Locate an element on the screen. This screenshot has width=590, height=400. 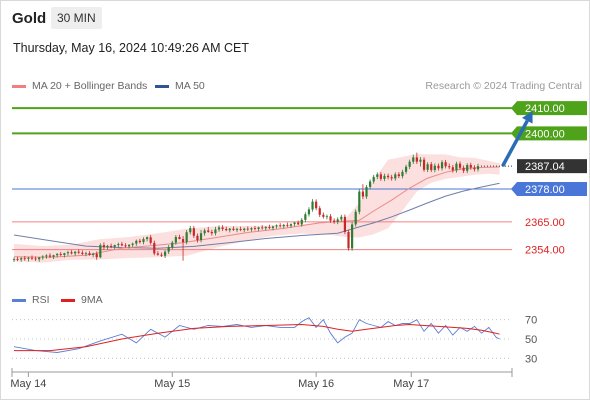
legend-item-ma50: MA 50 is located at coordinates (180, 86).